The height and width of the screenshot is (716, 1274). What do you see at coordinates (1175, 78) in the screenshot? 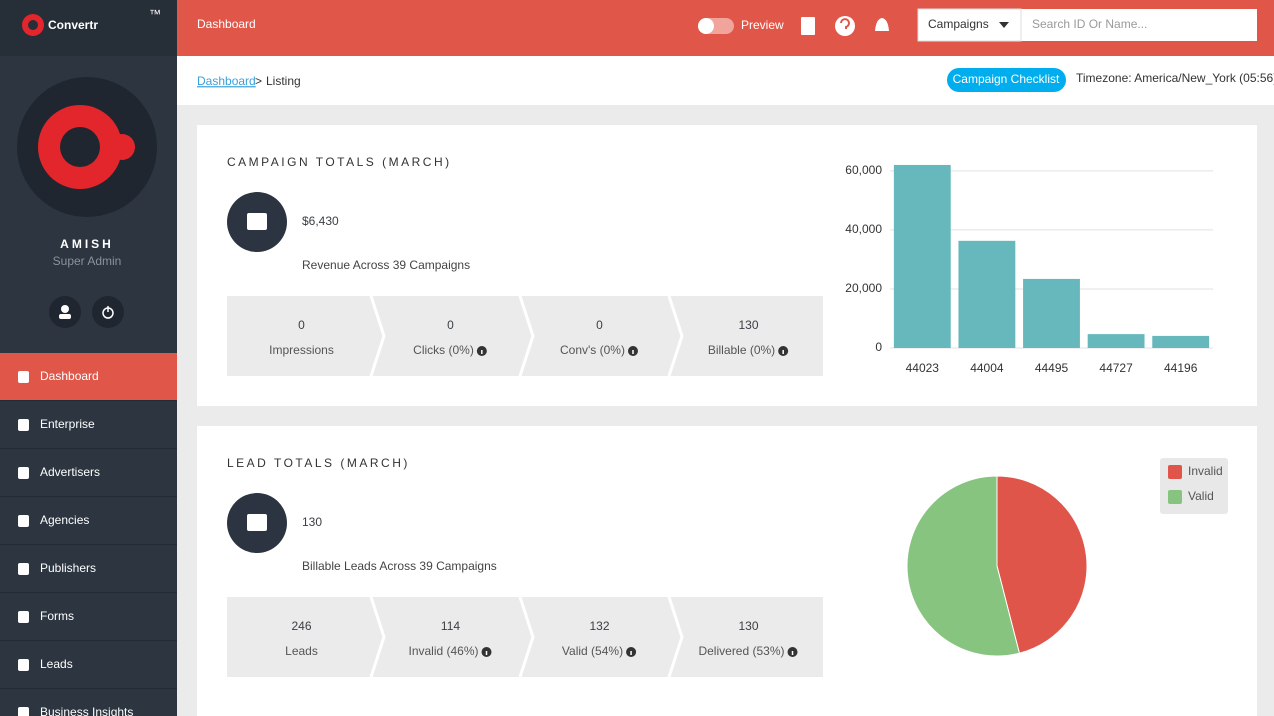
I see `timezone: Timezone: America/New_York (05:56)` at bounding box center [1175, 78].